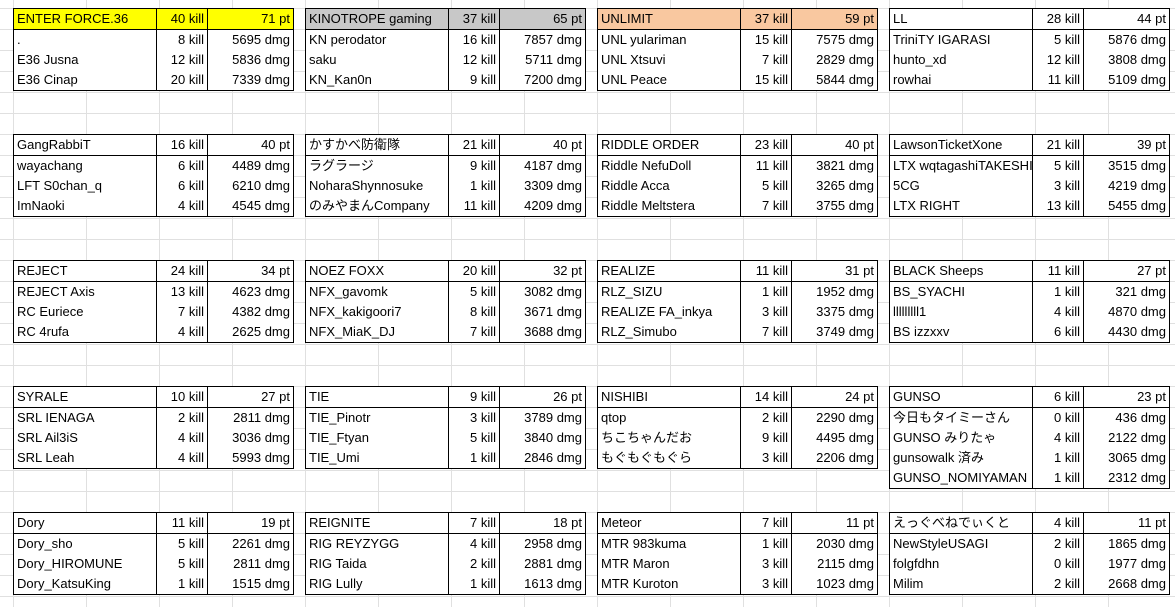  I want to click on team-kills-cell: 40 kill, so click(182, 19).